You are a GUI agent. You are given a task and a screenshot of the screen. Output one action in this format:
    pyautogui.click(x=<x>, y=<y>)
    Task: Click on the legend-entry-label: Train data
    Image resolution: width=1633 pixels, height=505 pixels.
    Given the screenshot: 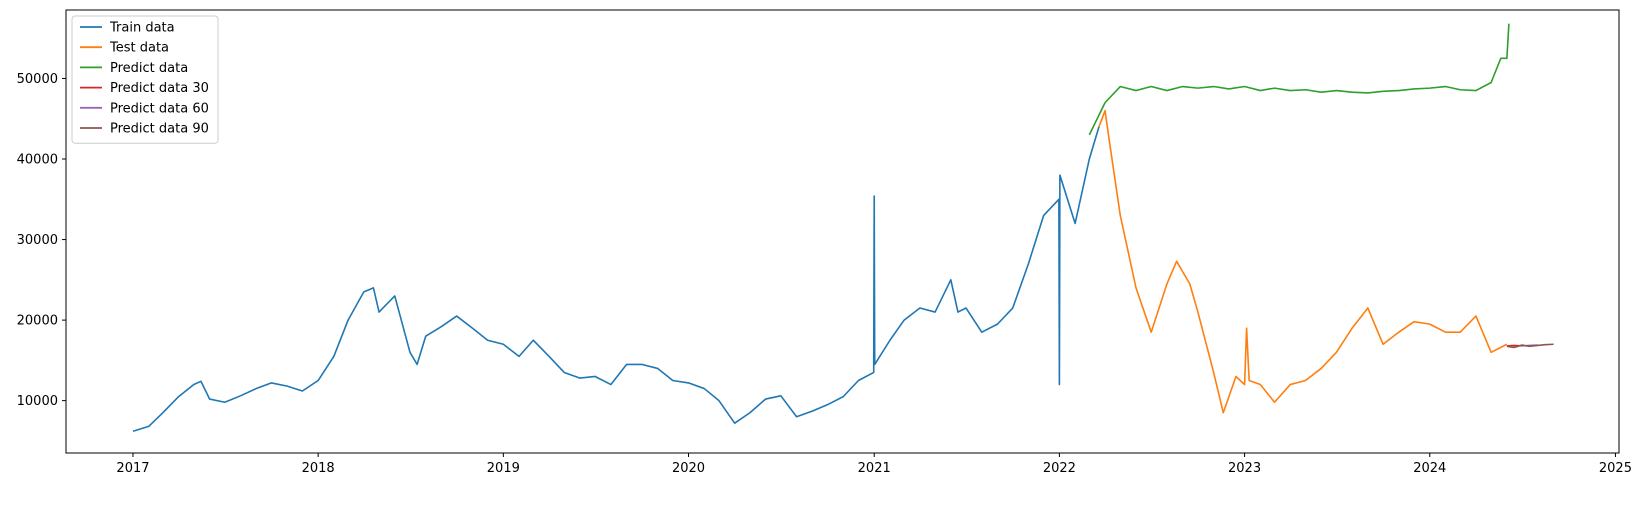 What is the action you would take?
    pyautogui.click(x=142, y=28)
    